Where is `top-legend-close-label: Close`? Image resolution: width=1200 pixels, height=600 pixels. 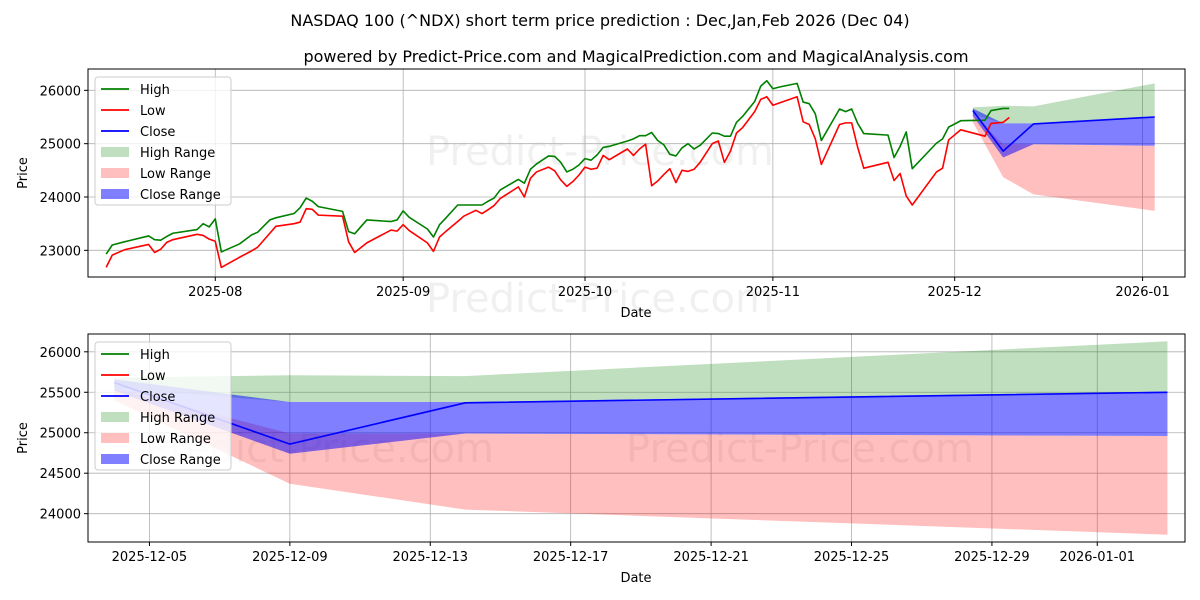
top-legend-close-label: Close is located at coordinates (157, 132).